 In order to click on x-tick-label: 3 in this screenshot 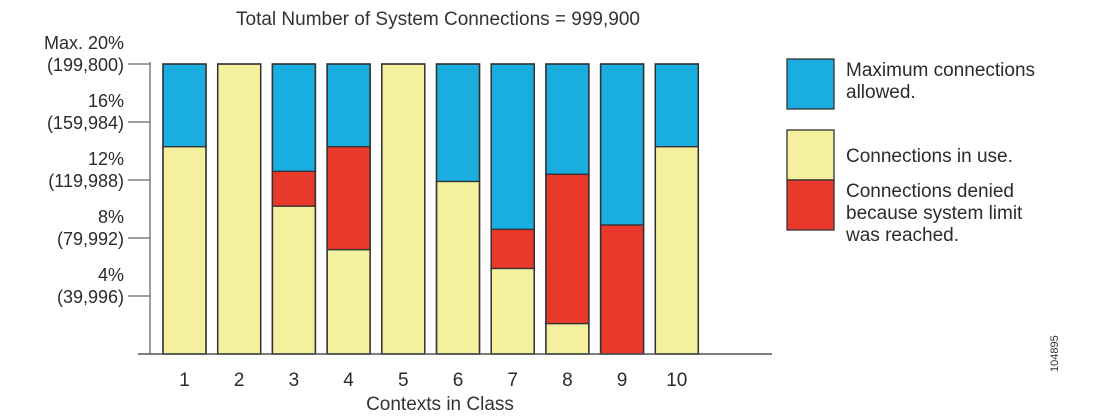, I will do `click(294, 380)`.